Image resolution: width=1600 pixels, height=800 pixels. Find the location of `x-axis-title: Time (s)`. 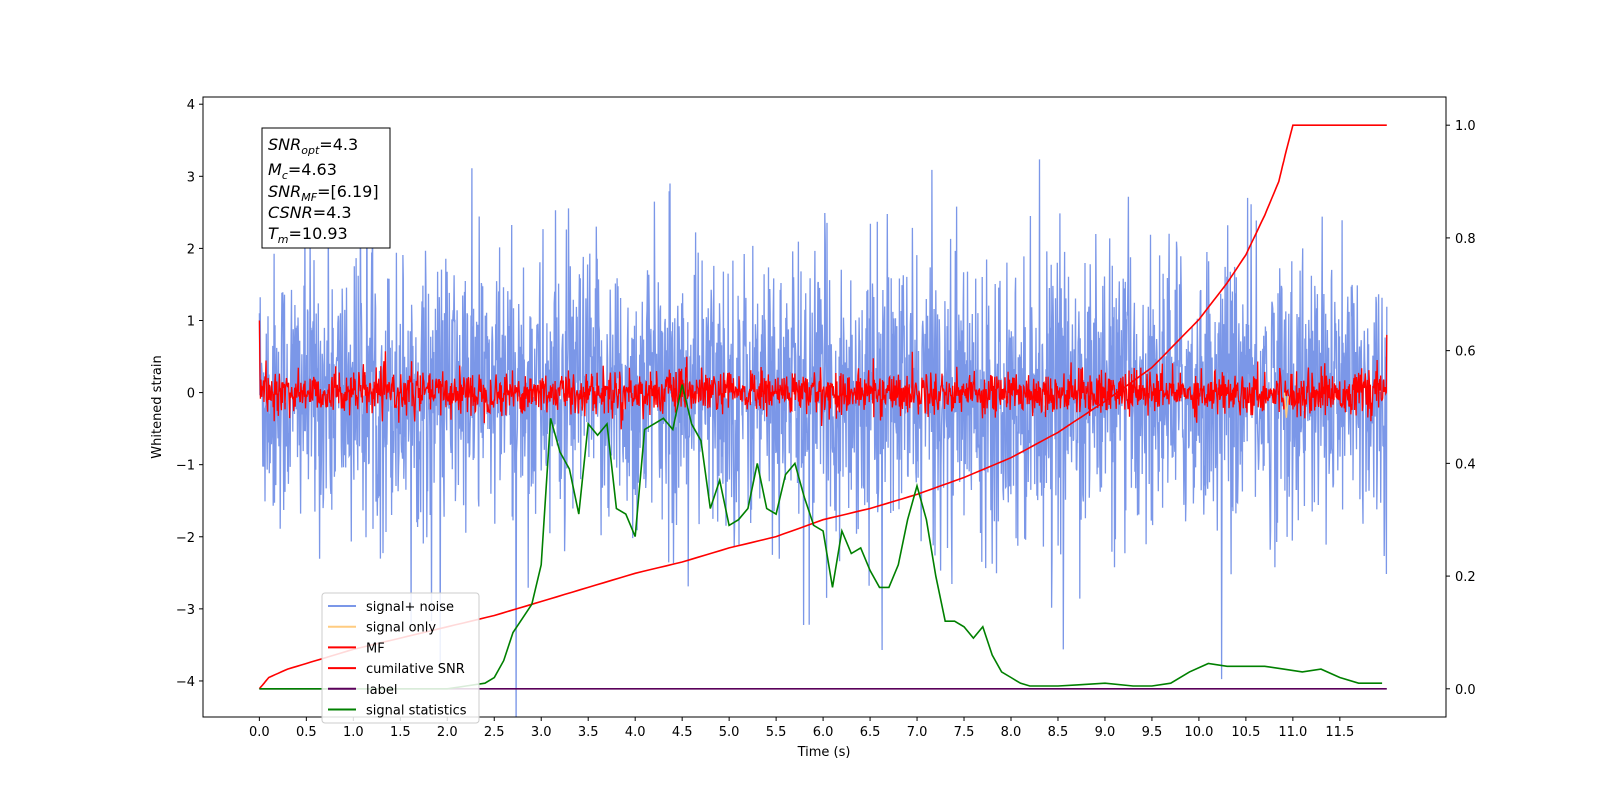

x-axis-title: Time (s) is located at coordinates (824, 752).